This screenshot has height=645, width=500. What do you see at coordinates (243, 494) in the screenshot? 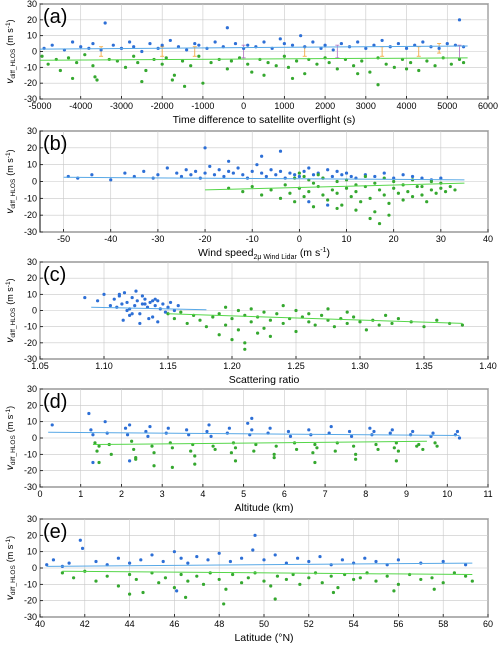
I see `x-tick-label: 5` at bounding box center [243, 494].